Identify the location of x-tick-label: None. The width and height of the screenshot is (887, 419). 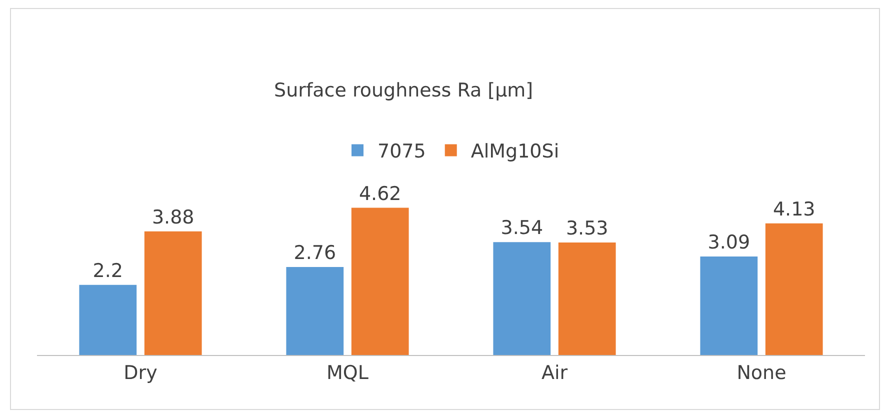
(761, 373).